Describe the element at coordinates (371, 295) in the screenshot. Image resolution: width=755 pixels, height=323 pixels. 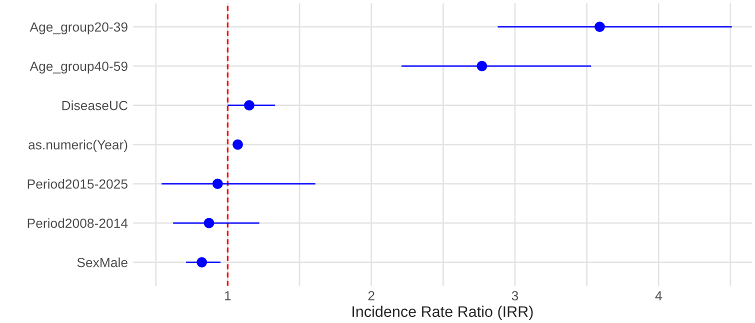
I see `x-tick-label: 2` at that location.